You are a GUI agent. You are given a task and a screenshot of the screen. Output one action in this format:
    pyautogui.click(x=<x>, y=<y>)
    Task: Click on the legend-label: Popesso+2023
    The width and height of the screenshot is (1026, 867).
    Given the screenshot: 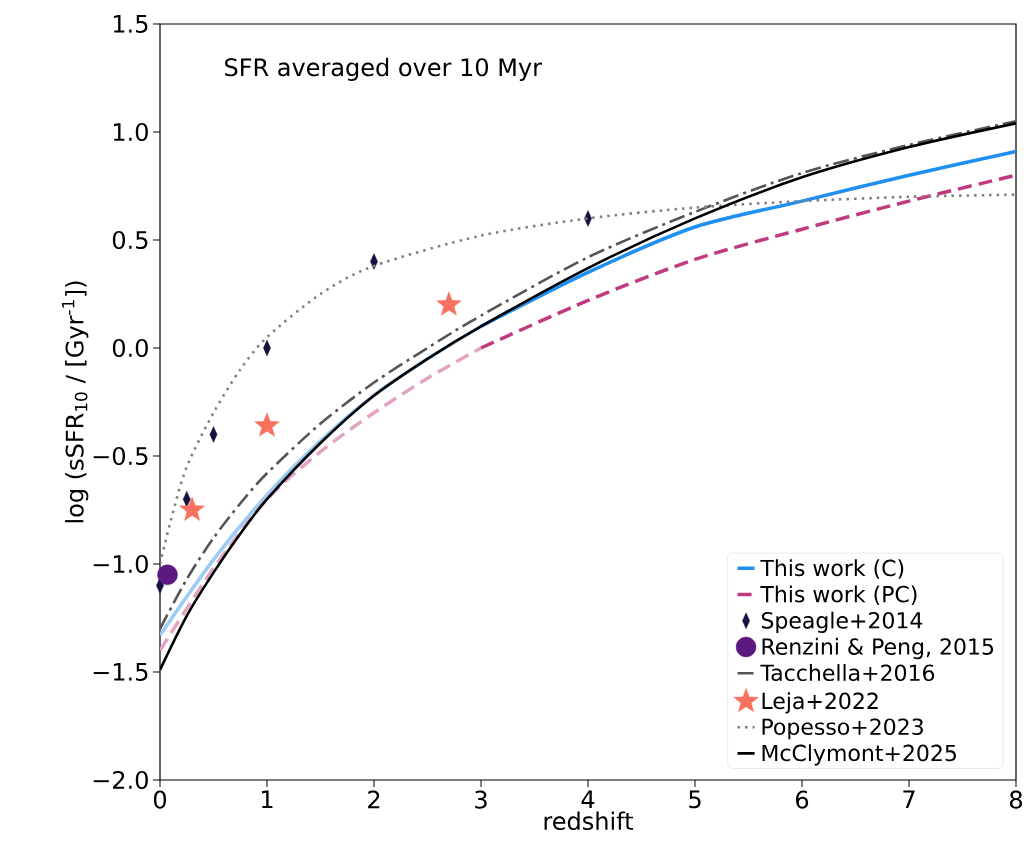 What is the action you would take?
    pyautogui.click(x=842, y=729)
    